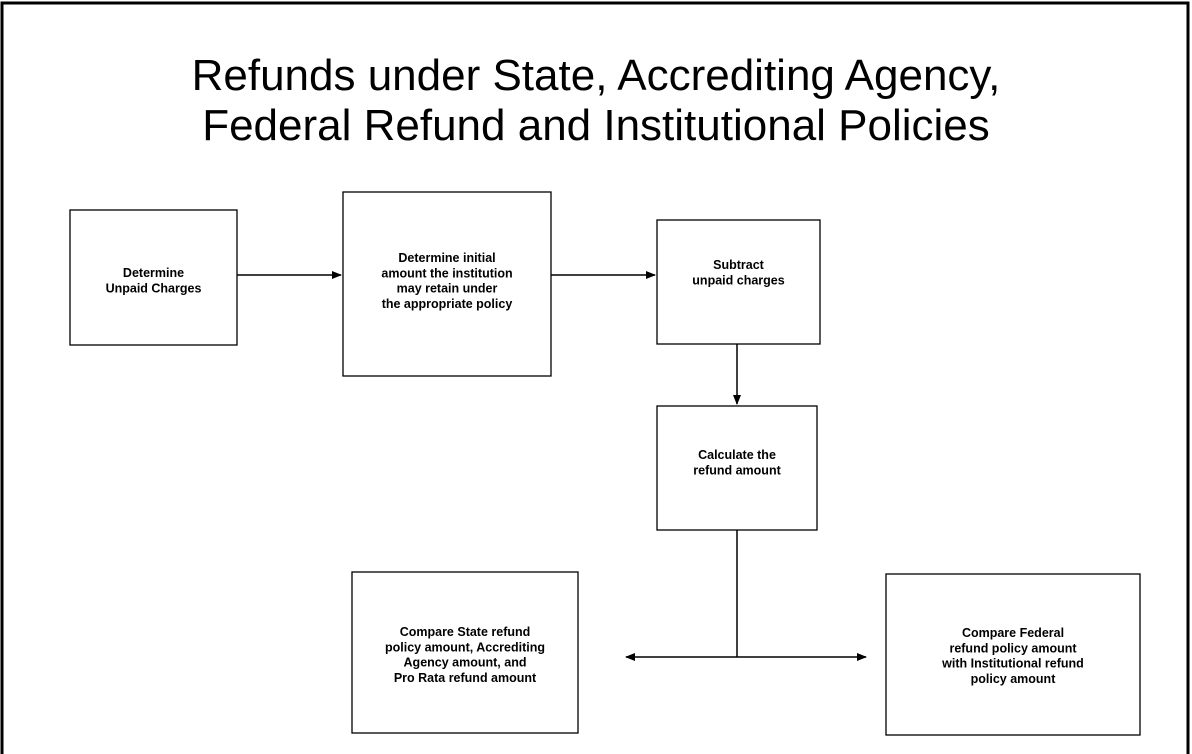 Image resolution: width=1192 pixels, height=754 pixels. Describe the element at coordinates (1014, 679) in the screenshot. I see `box-label: policy amount` at that location.